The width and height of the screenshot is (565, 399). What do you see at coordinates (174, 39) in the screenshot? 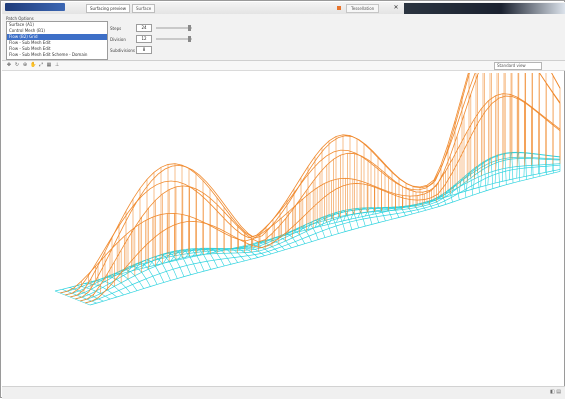
I see `division-slider` at bounding box center [174, 39].